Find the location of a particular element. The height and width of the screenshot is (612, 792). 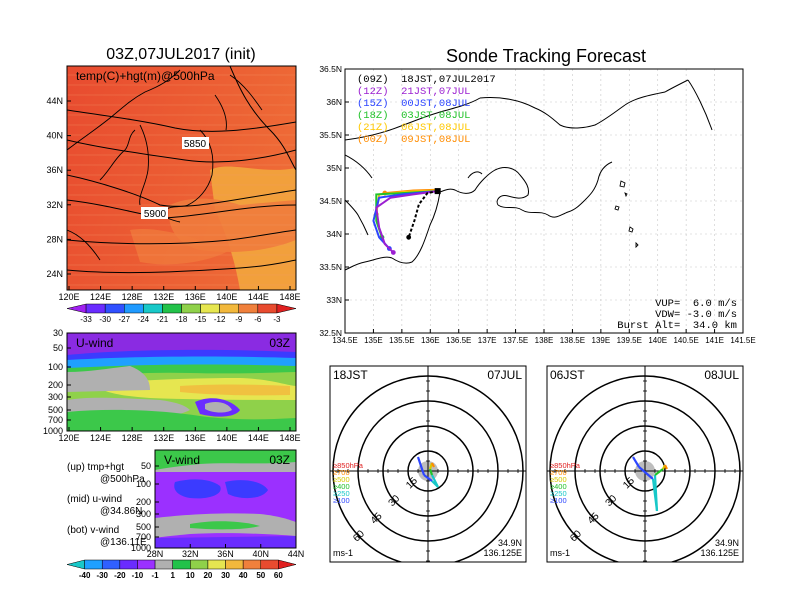

wind-colorbar: -40 -30 -20 -10 -1 1 10 20 30 40 50 60 is located at coordinates (181, 569).